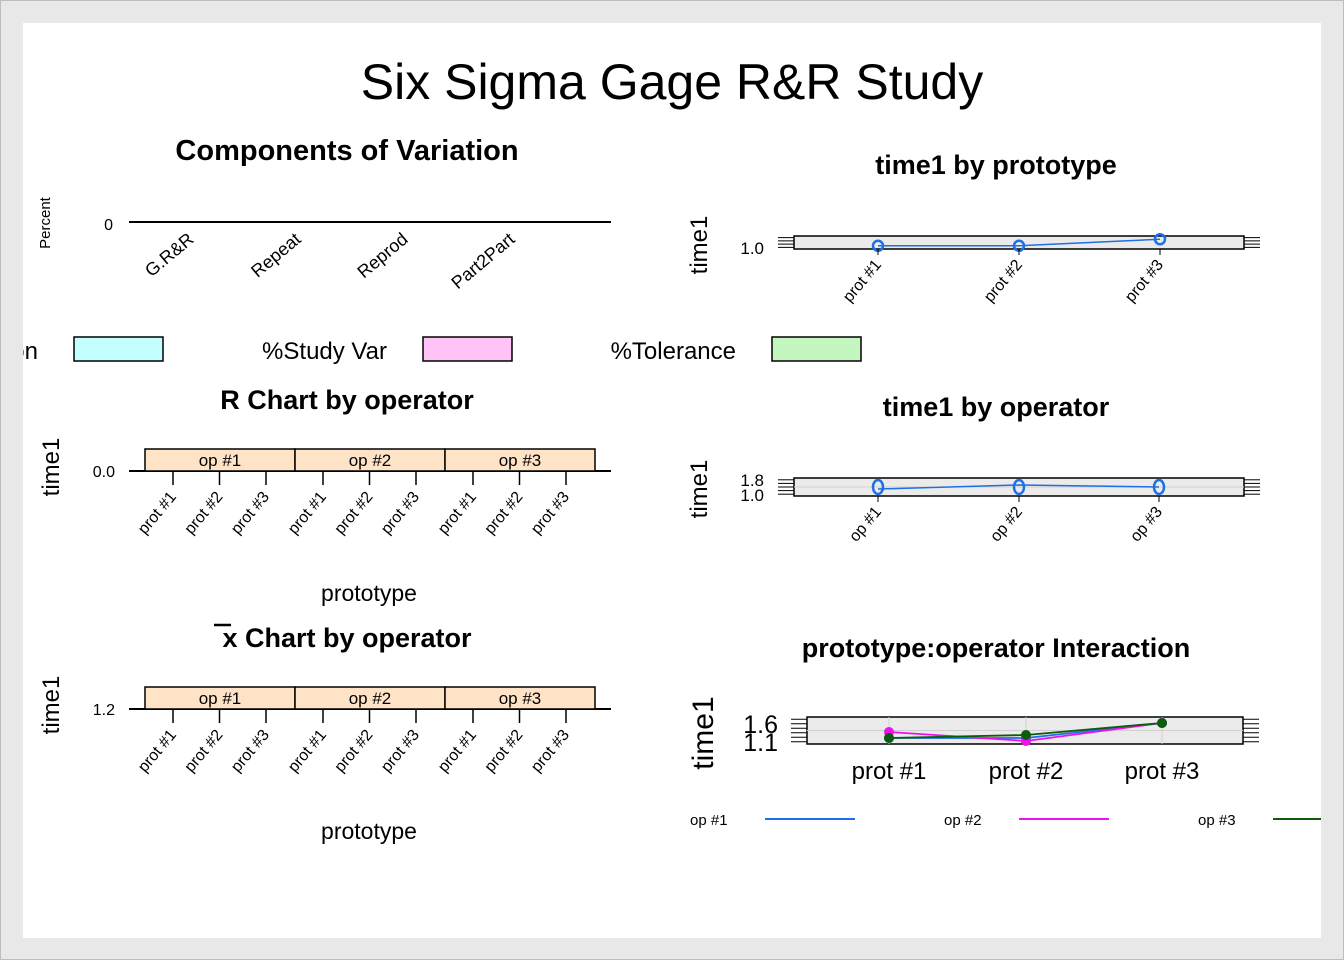 Image resolution: width=1344 pixels, height=960 pixels. What do you see at coordinates (1005, 820) in the screenshot?
I see `bottom-legend: op #1 op #2 op #3` at bounding box center [1005, 820].